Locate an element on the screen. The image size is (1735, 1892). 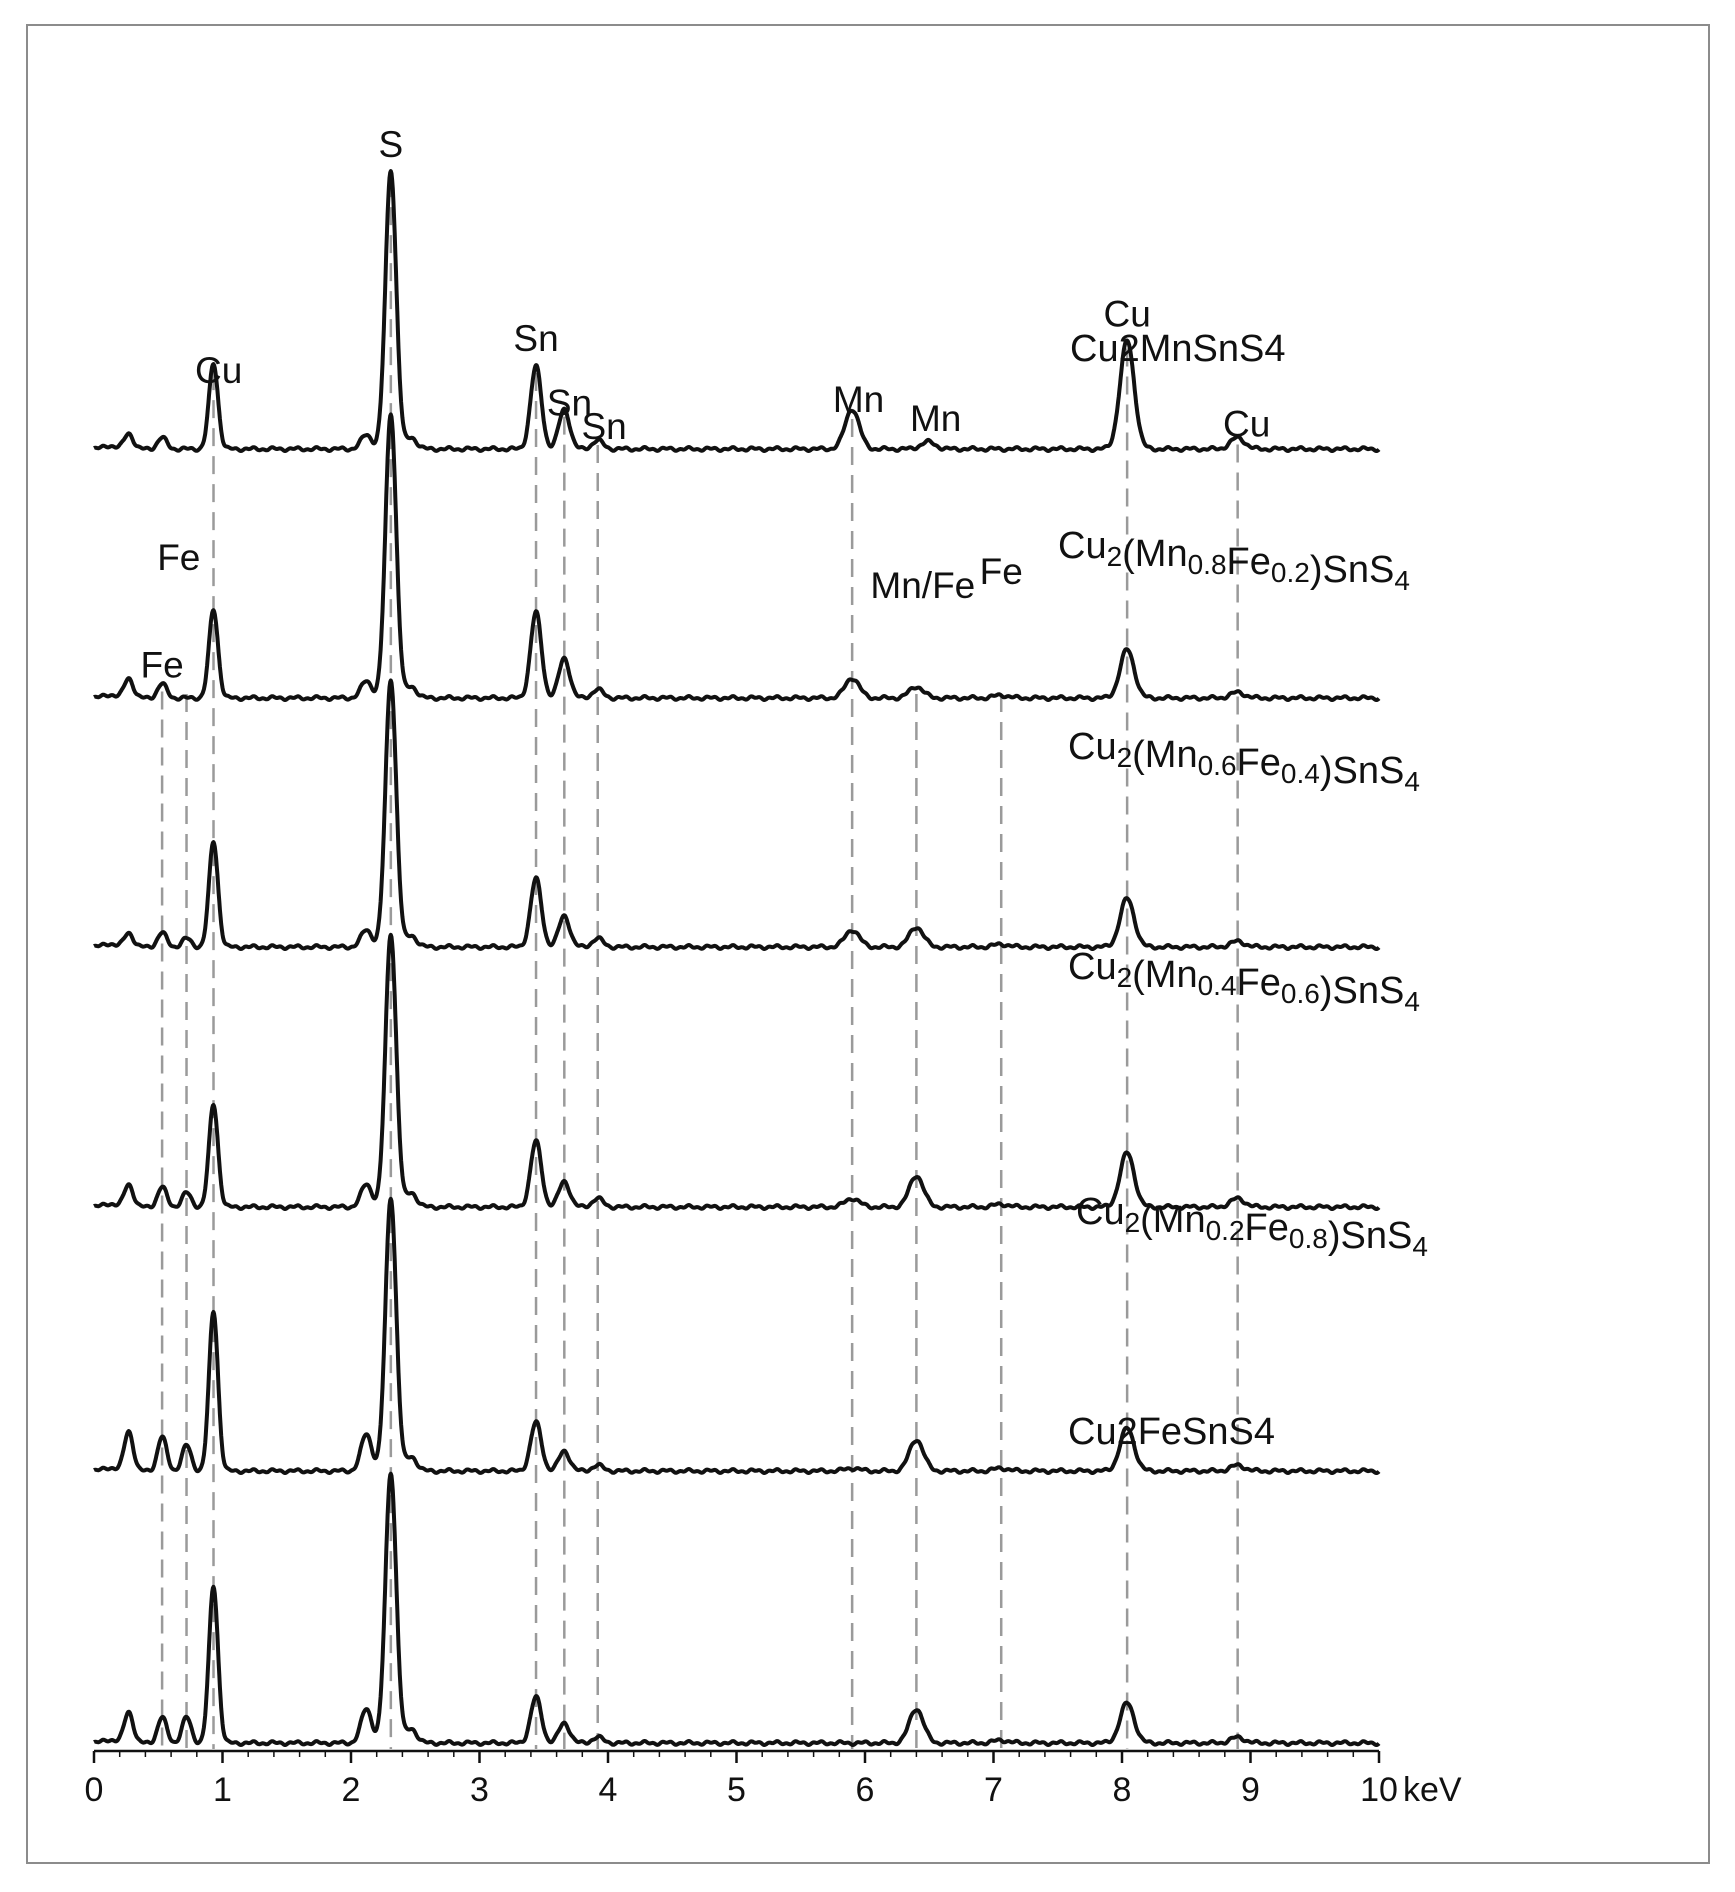
x-tick-label-0: 0 is located at coordinates (94, 1790).